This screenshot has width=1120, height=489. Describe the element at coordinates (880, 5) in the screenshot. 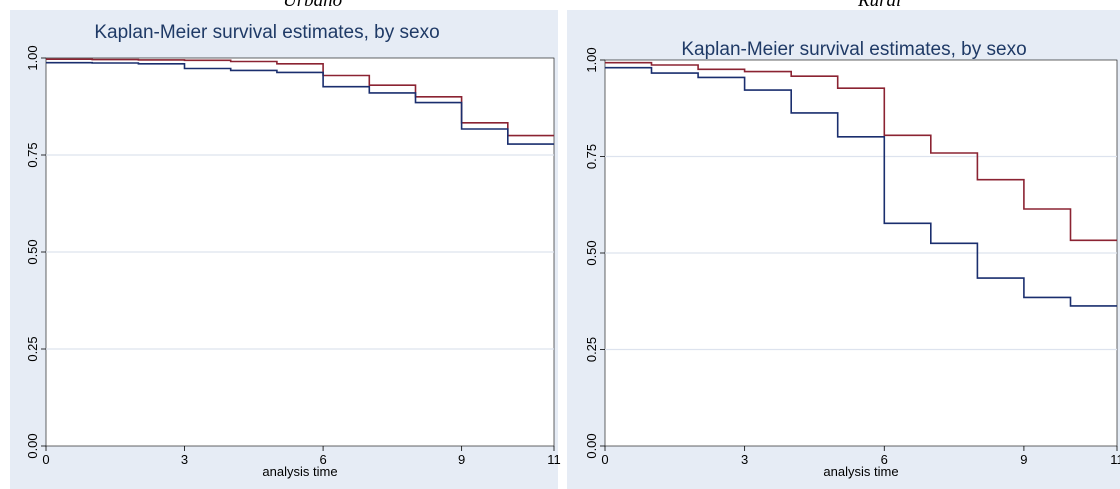

I see `caption-right: Rural` at that location.